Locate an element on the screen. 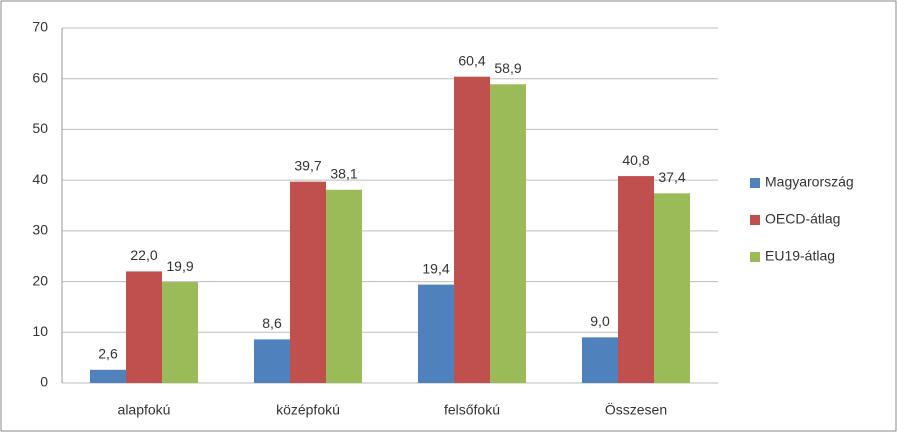 This screenshot has width=897, height=437. legend-label: Magyarország is located at coordinates (809, 182).